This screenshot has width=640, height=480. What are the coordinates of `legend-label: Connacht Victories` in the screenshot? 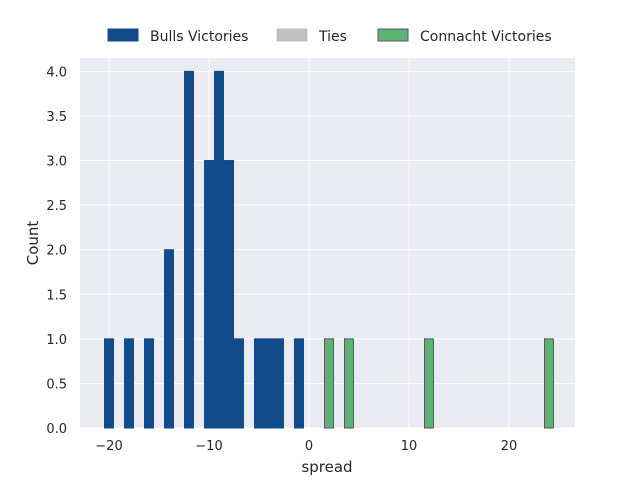 It's located at (486, 37).